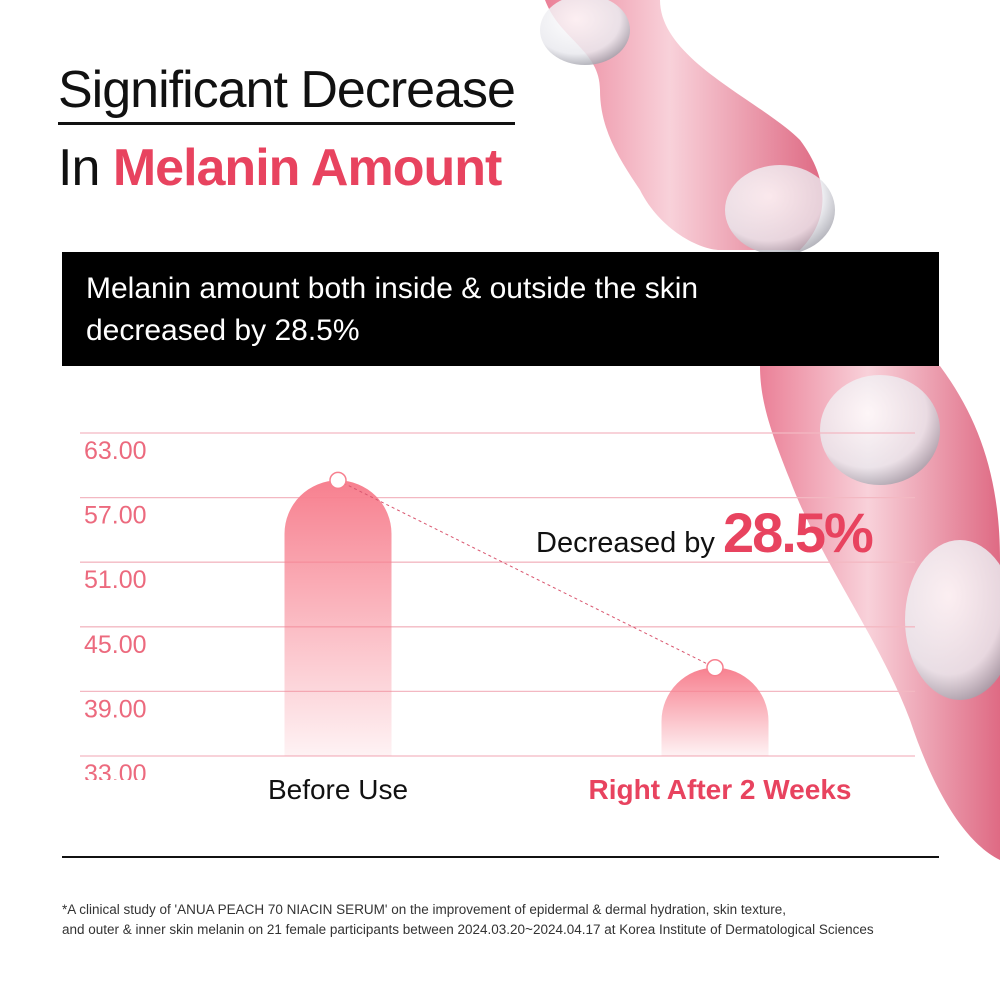  Describe the element at coordinates (715, 711) in the screenshot. I see `bar-after-2-weeks` at that location.